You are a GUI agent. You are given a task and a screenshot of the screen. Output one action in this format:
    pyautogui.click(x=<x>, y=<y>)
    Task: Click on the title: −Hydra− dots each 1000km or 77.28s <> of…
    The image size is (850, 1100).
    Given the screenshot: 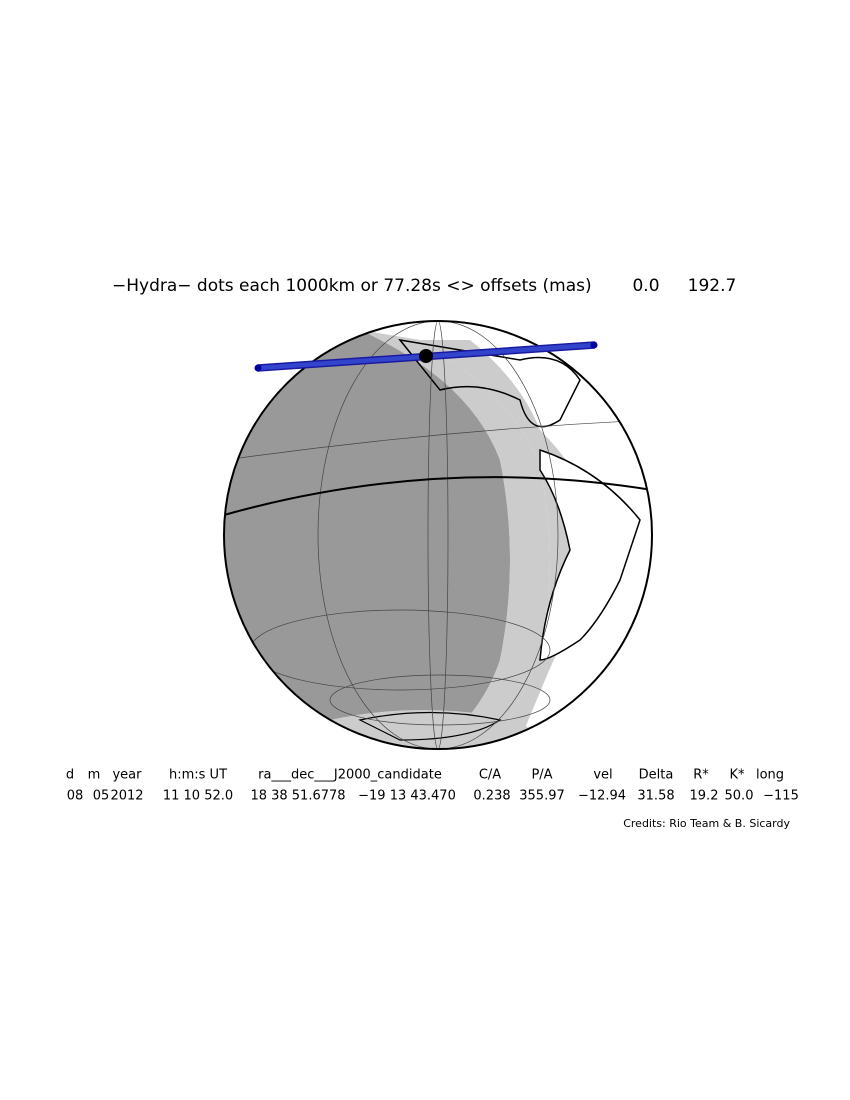 What is the action you would take?
    pyautogui.click(x=352, y=286)
    